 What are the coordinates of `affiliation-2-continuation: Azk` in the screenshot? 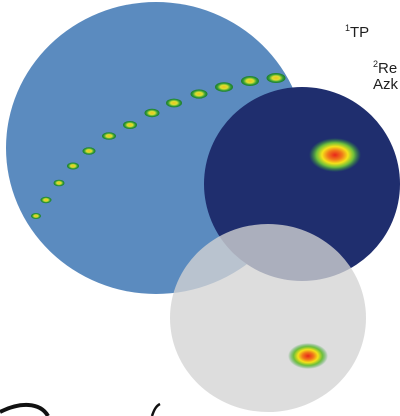 It's located at (386, 84).